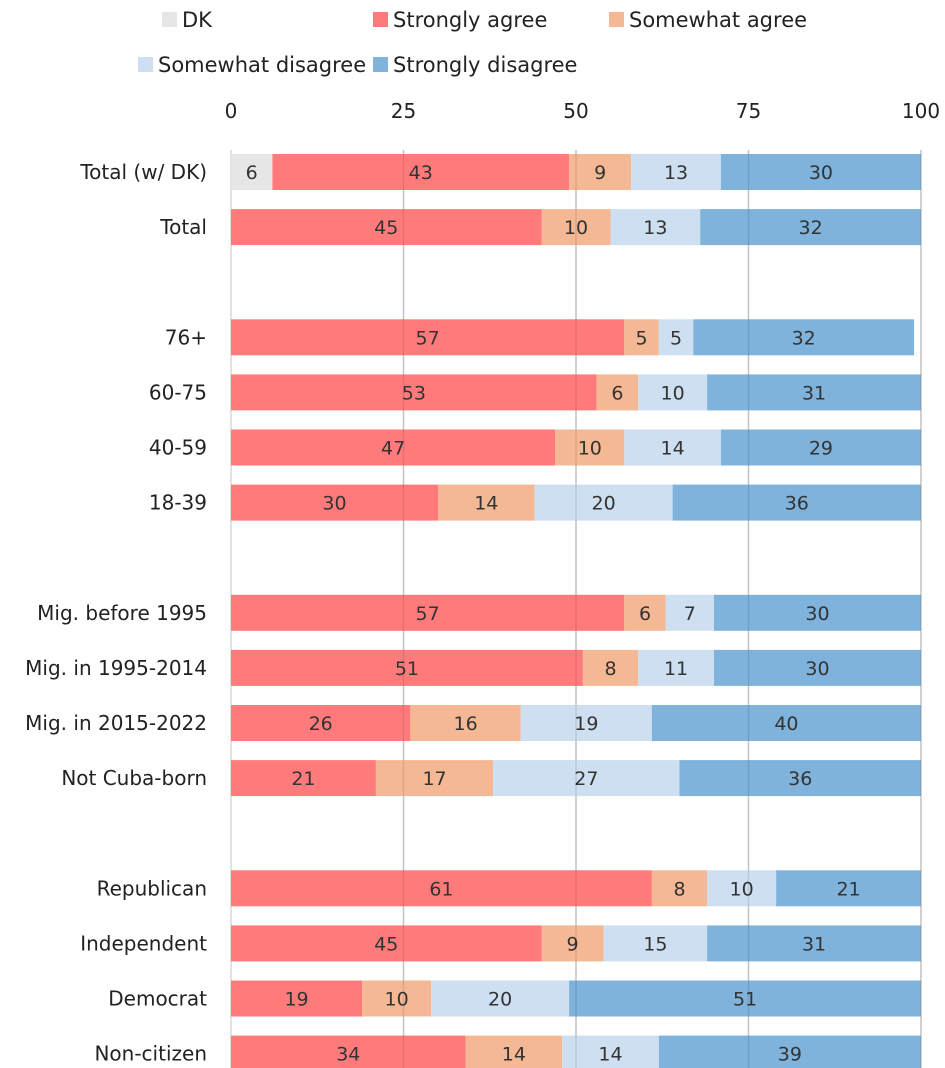  I want to click on bar-somewhat-agree-mig-before-1995, so click(645, 612).